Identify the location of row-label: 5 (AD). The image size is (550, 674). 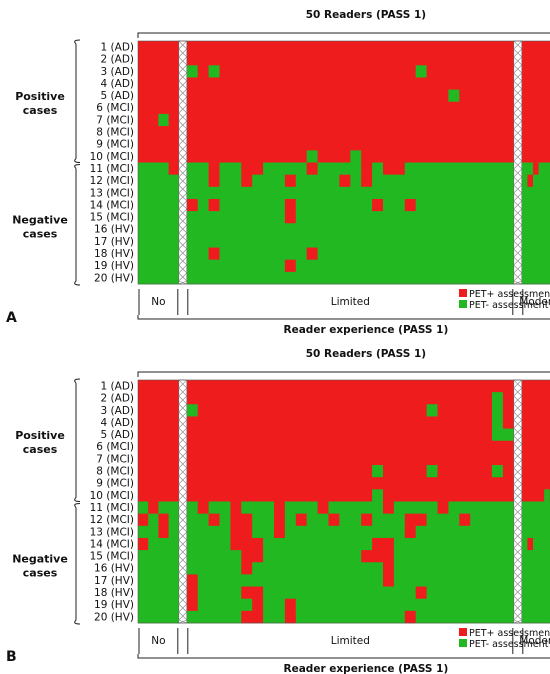
(117, 435).